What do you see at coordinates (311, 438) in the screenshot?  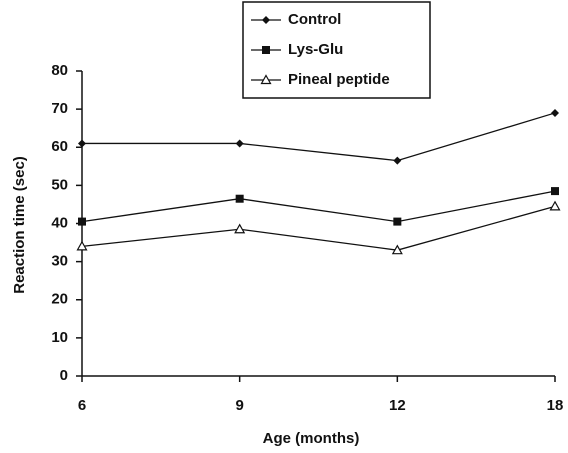 I see `x-axis-label: Age (months)` at bounding box center [311, 438].